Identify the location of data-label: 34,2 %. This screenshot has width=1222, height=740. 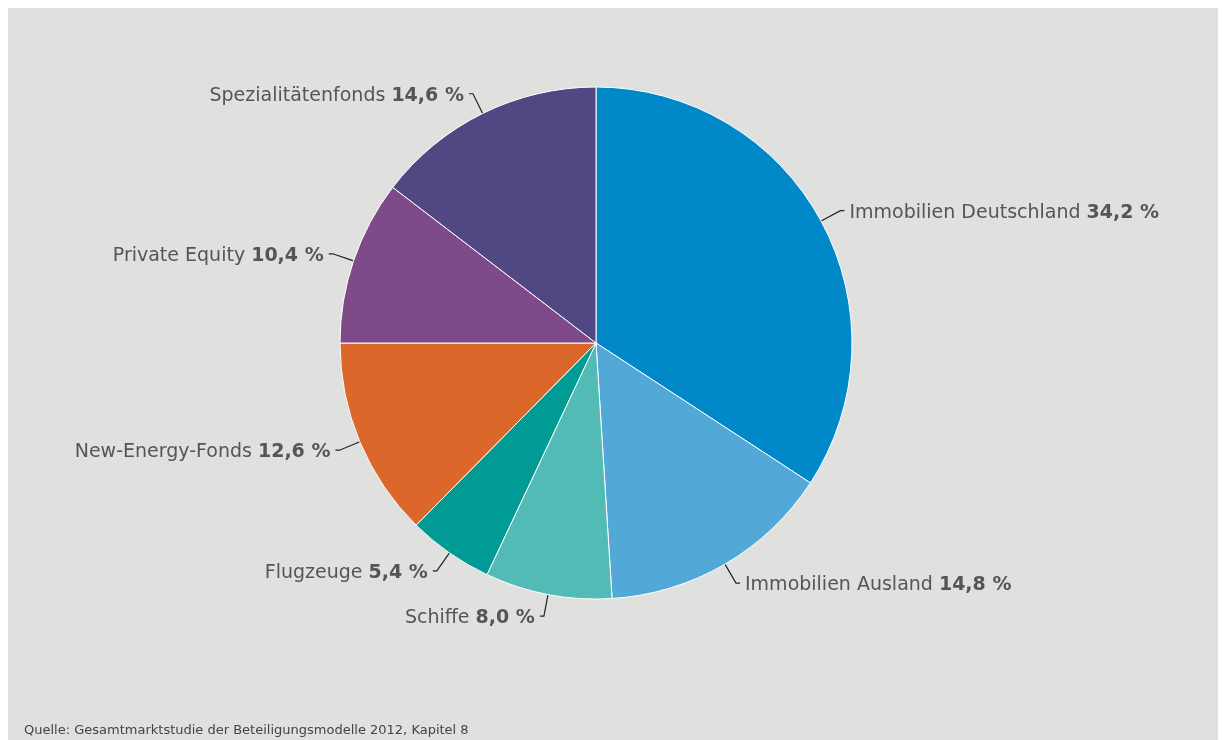
(1123, 210).